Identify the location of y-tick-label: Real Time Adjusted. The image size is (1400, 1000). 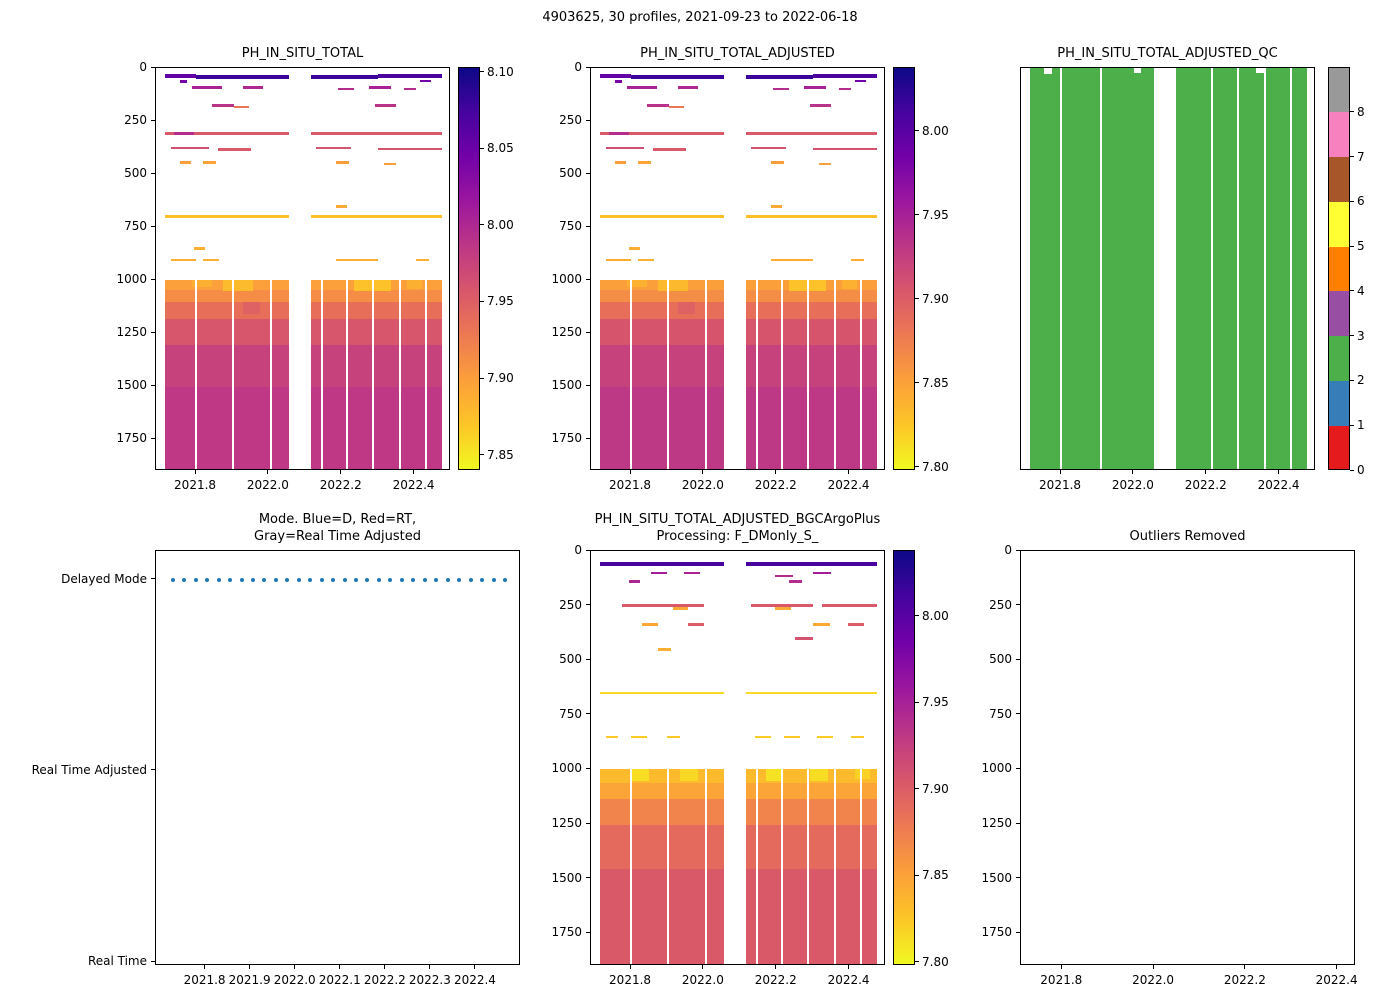
(89, 769).